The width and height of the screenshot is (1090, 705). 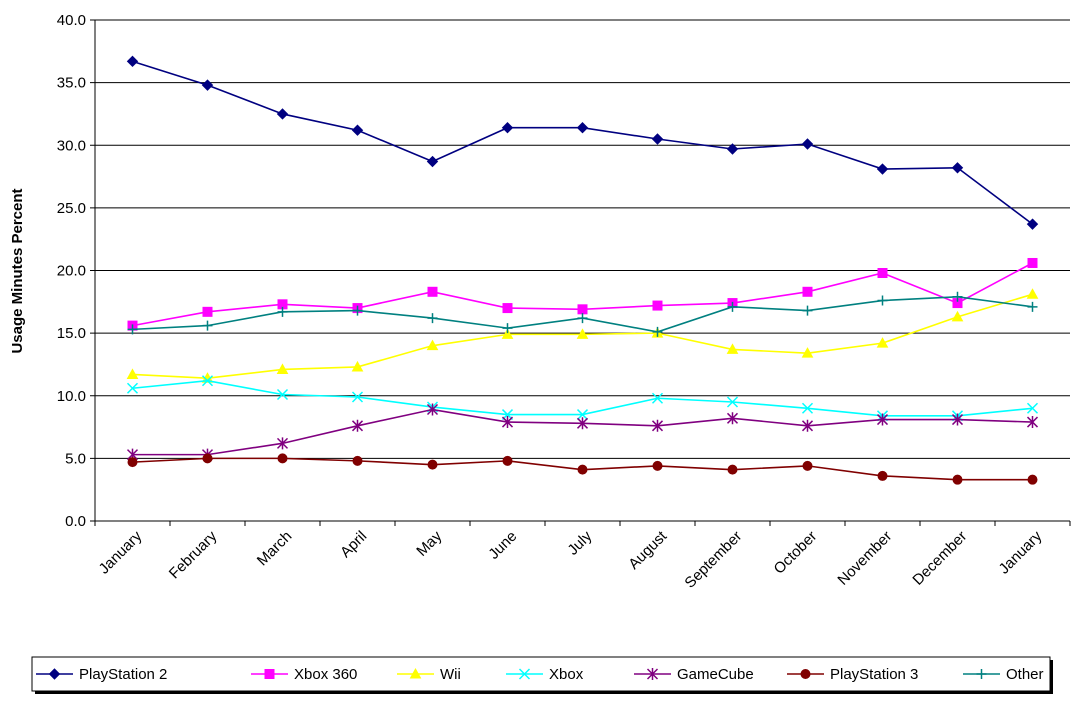 What do you see at coordinates (939, 558) in the screenshot?
I see `x-tick-label: December` at bounding box center [939, 558].